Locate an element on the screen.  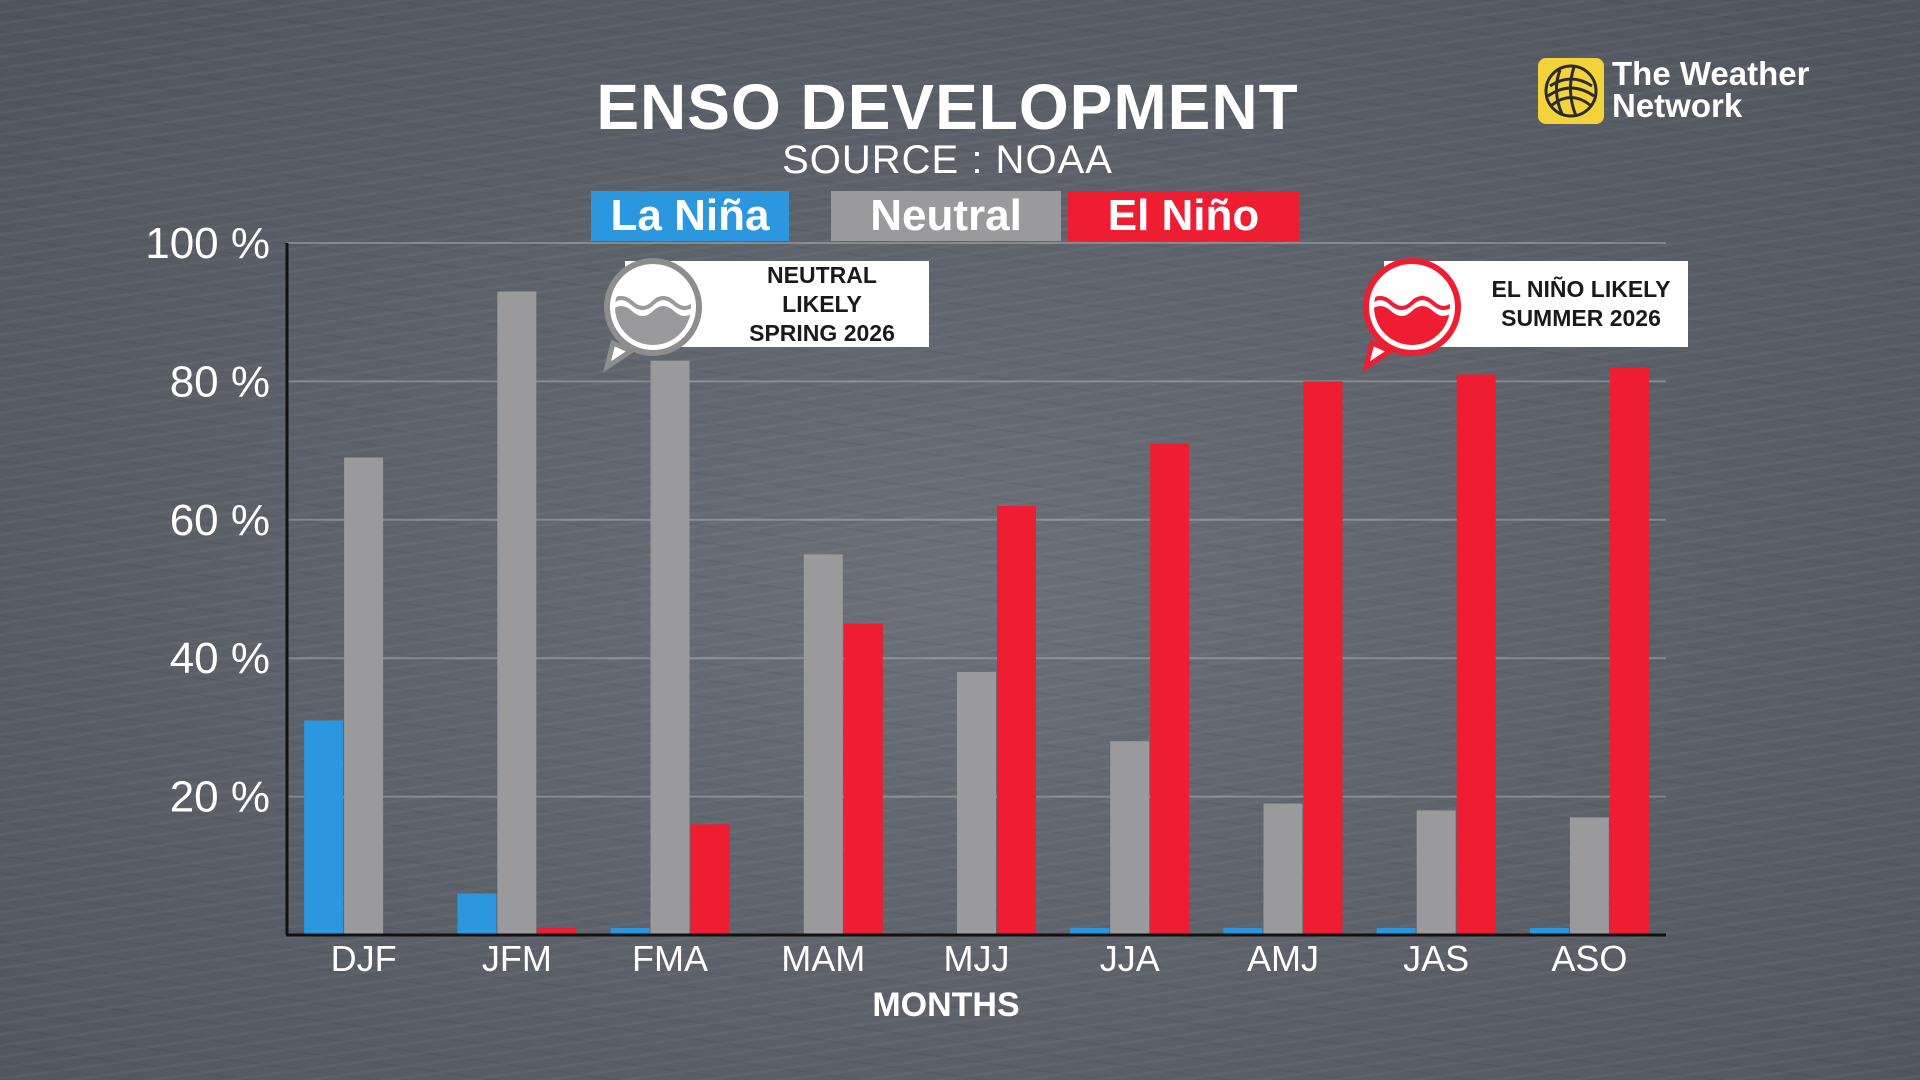
callout-el-nino: EL NIÑO LIKELY SUMMER 2026 is located at coordinates (1525, 315).